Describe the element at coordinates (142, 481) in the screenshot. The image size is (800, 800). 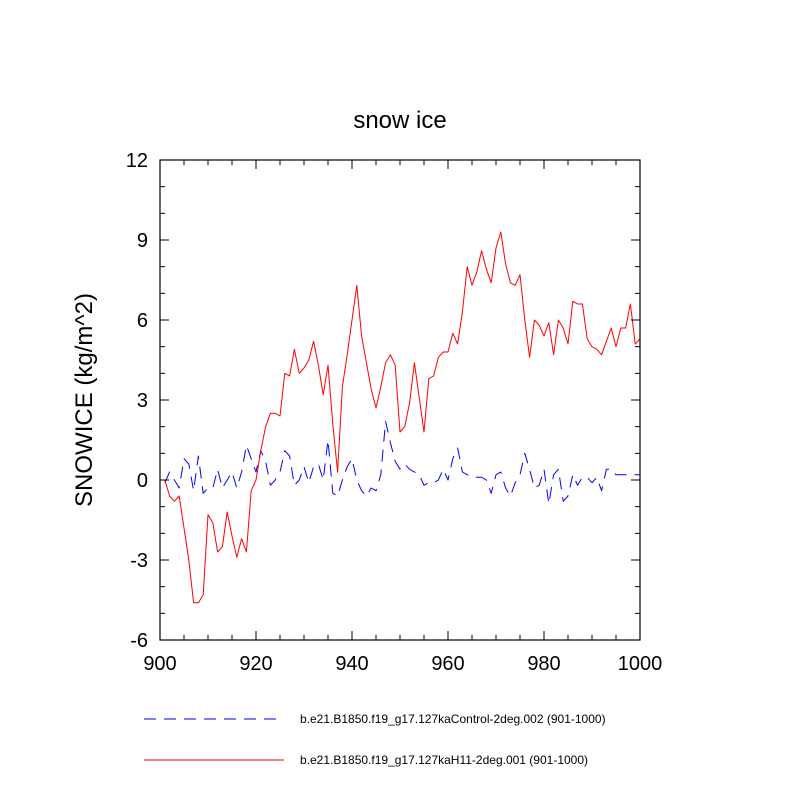
I see `y-tick-label: 0` at that location.